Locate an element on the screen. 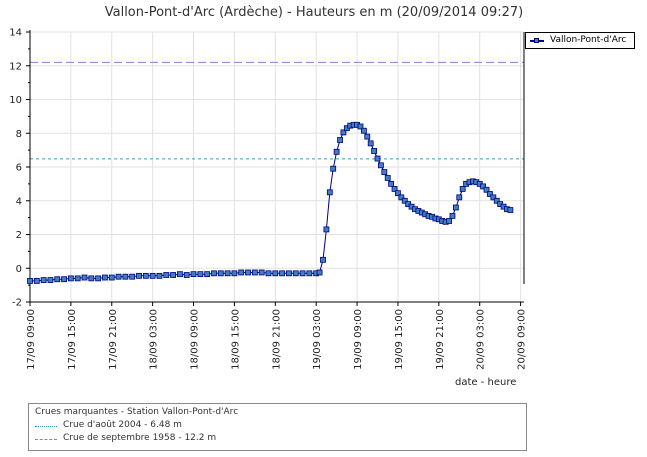 The height and width of the screenshot is (457, 647). x-tick-label: 20/09 09:00 is located at coordinates (522, 339).